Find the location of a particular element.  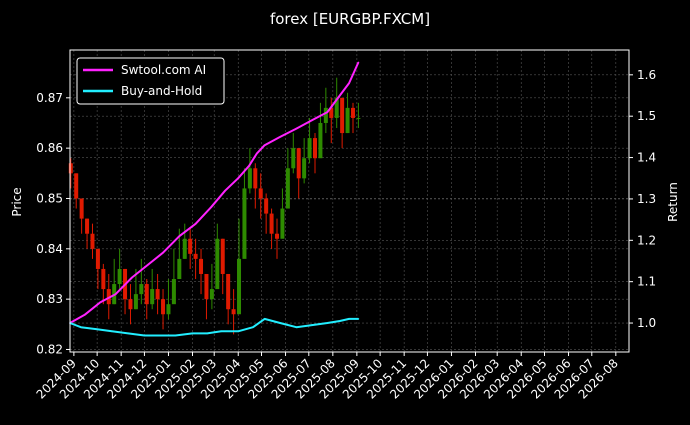

y2-tick-label: 1.1 is located at coordinates (646, 282).